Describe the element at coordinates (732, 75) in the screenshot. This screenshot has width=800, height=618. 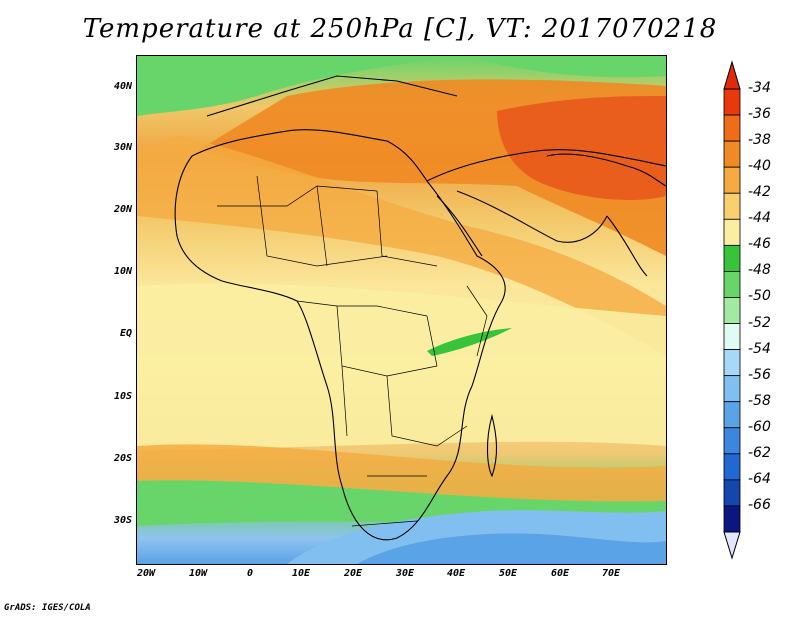
I see `colorbar-top-triangle` at that location.